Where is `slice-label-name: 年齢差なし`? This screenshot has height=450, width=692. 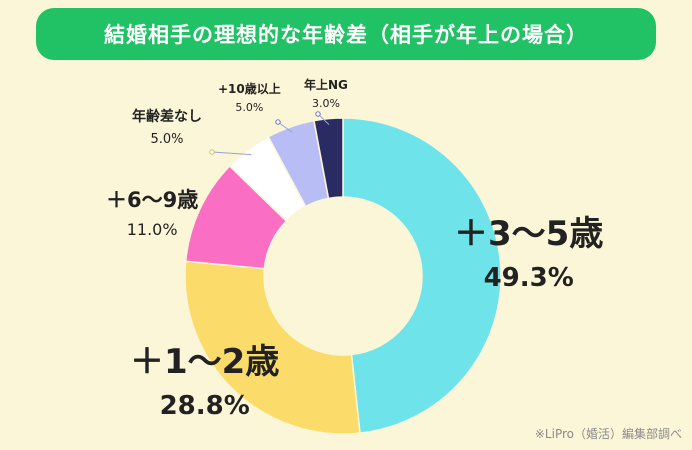 slice-label-name: 年齢差なし is located at coordinates (167, 117).